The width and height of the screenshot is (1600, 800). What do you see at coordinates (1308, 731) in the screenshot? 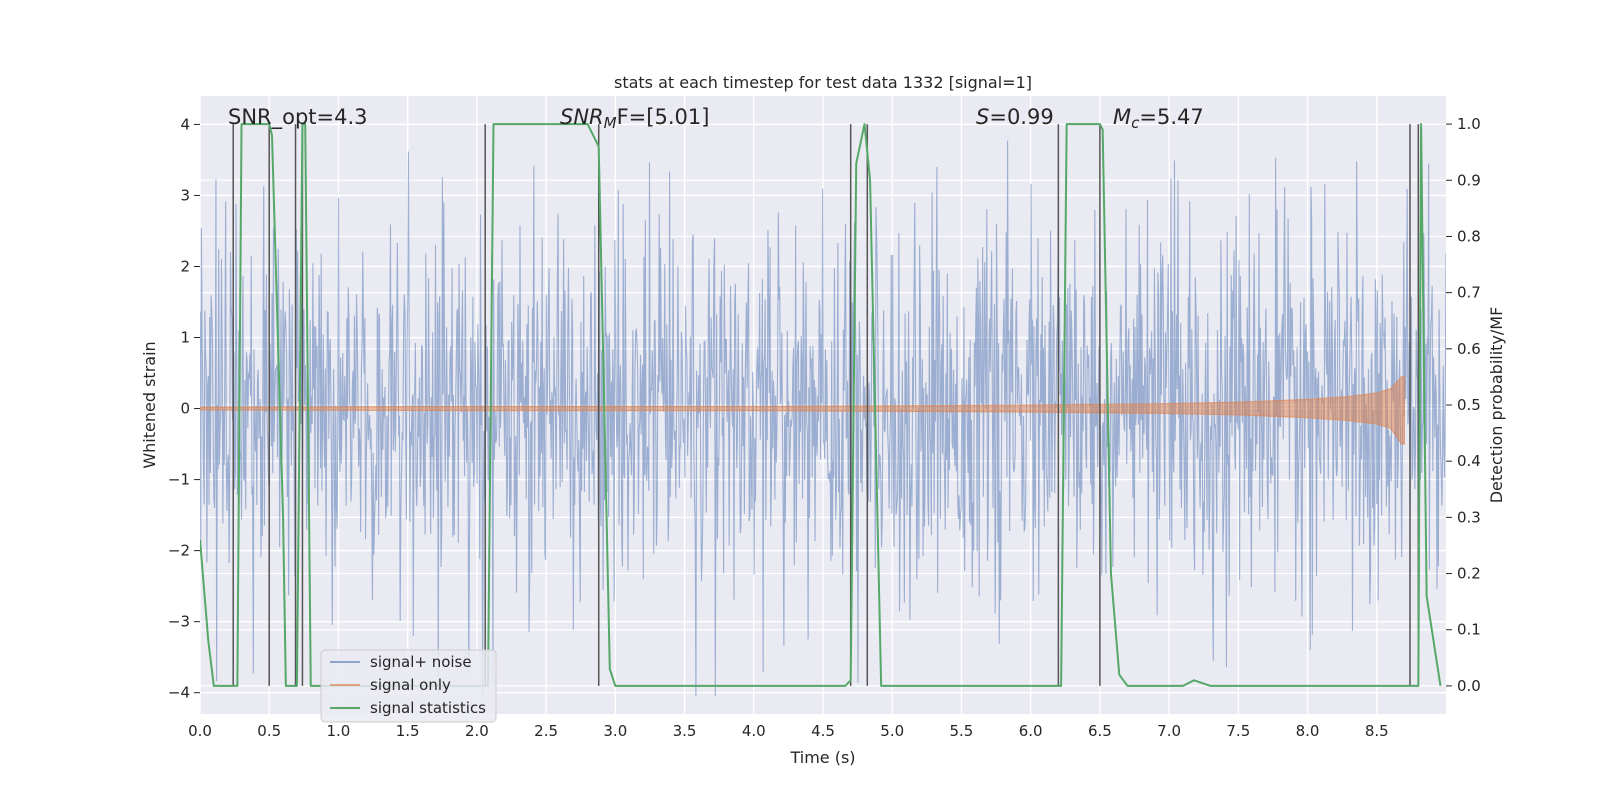
I see `x-tick-label: 8.0` at bounding box center [1308, 731].